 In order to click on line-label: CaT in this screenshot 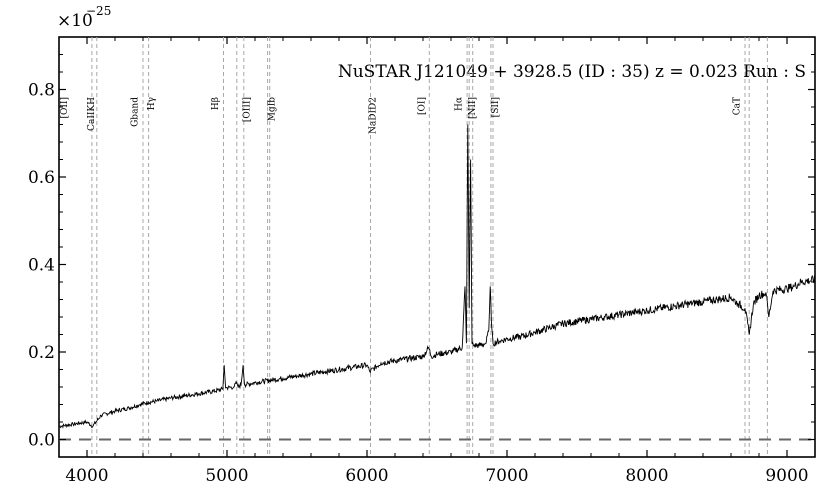, I will do `click(737, 106)`.